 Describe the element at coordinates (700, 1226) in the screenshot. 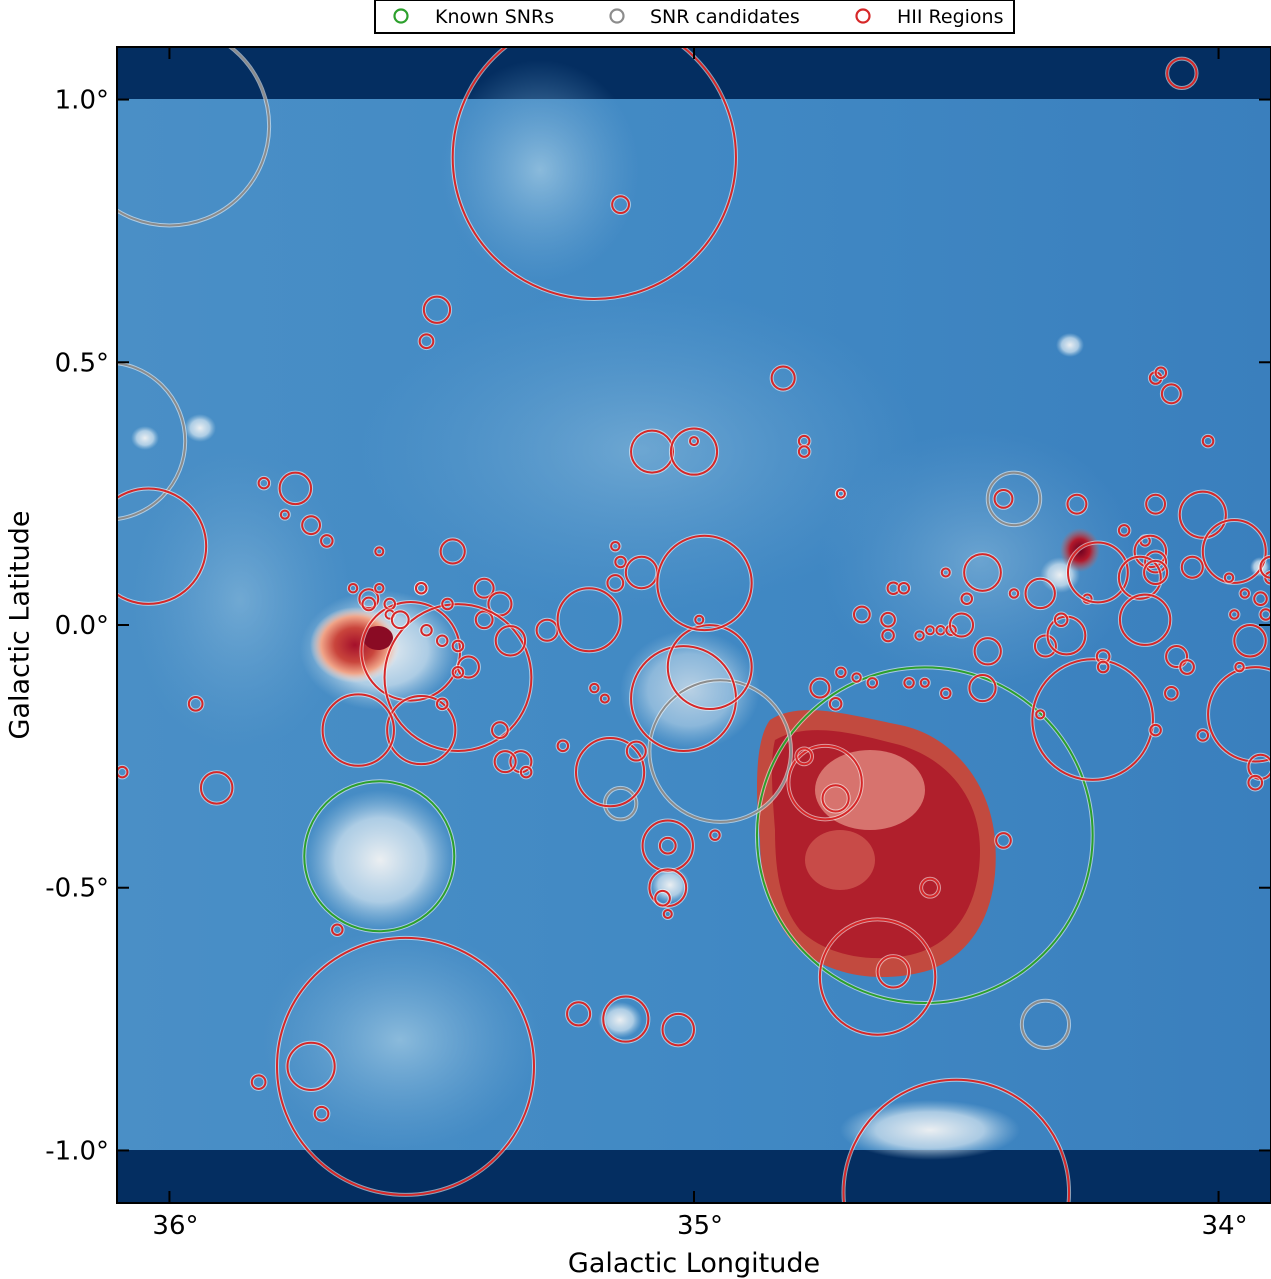

I see `x-tick-label: 35°` at that location.